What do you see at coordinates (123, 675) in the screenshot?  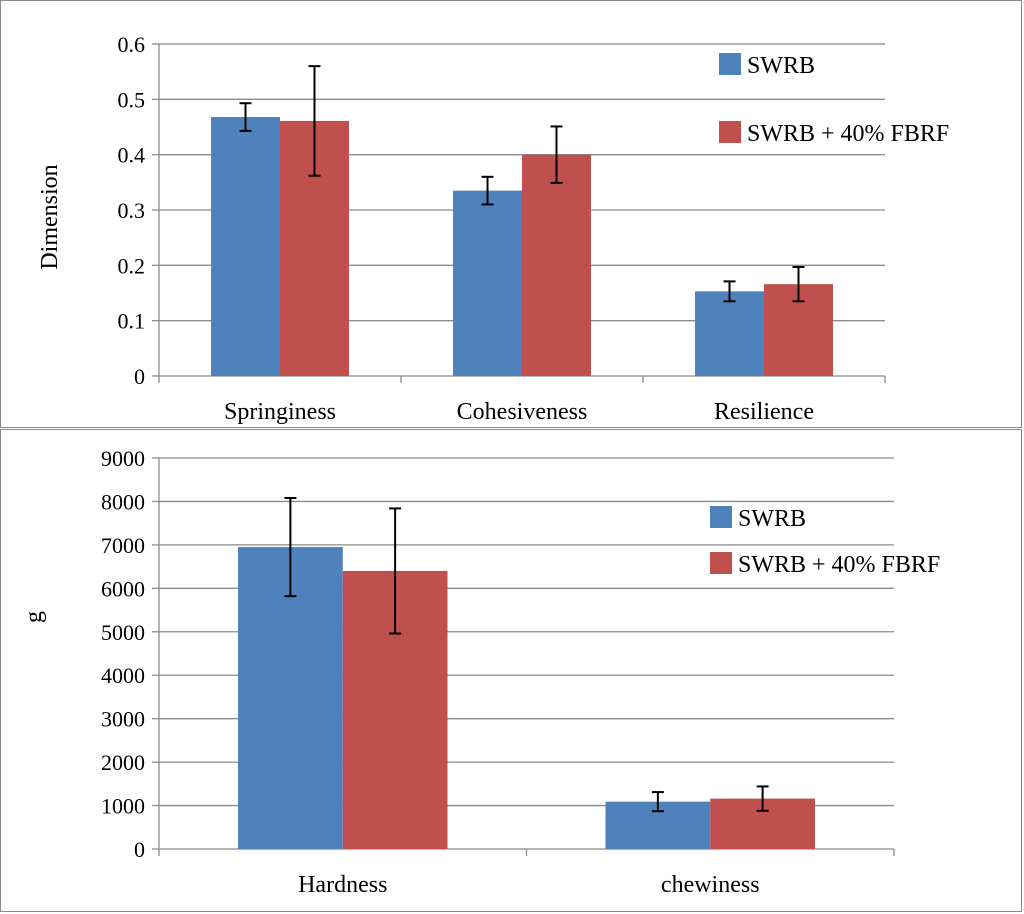 I see `y-tick-label: 4000` at bounding box center [123, 675].